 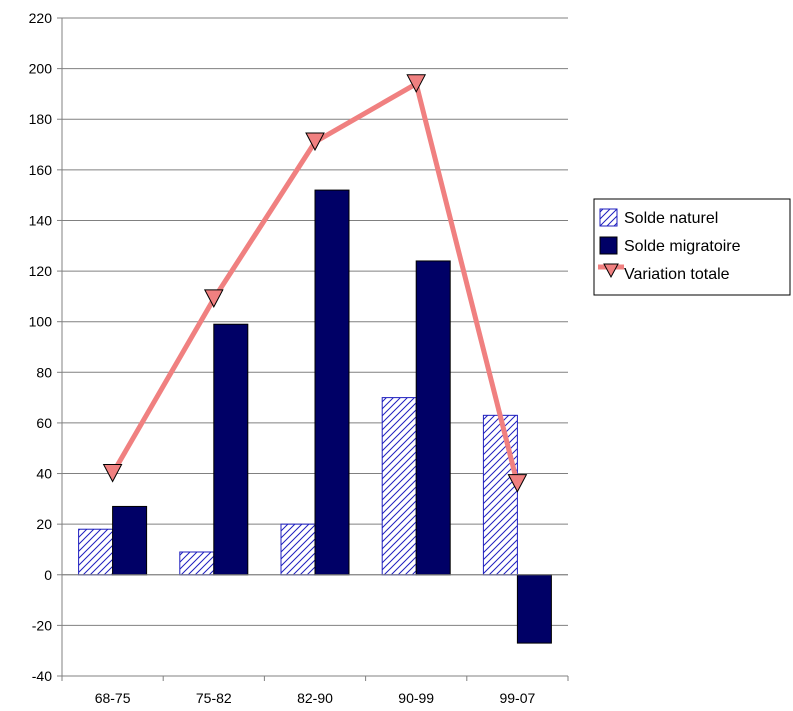 I want to click on x-tick-label: 90-99, so click(x=416, y=698).